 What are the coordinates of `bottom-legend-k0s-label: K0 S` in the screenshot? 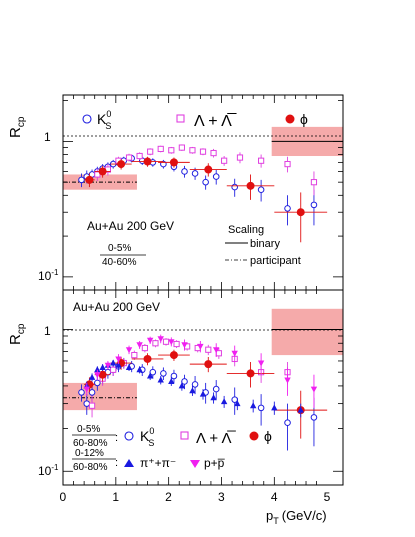 It's located at (147, 437).